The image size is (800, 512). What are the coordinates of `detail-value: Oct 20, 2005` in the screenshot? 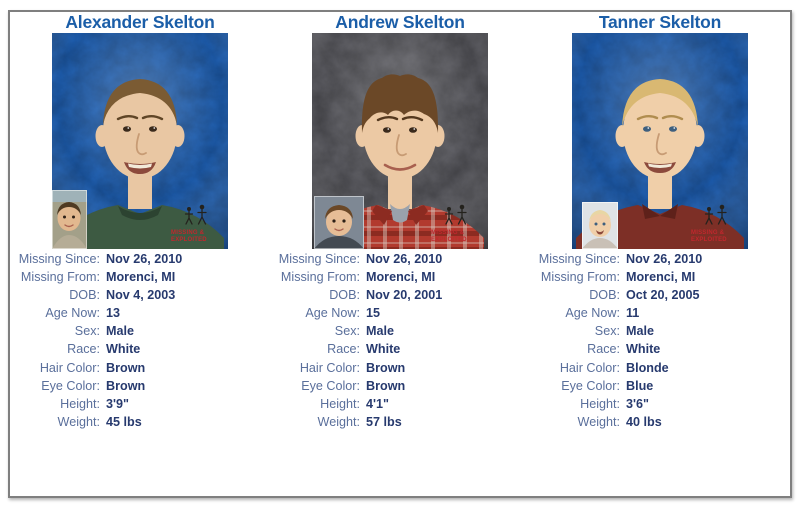 It's located at (663, 295).